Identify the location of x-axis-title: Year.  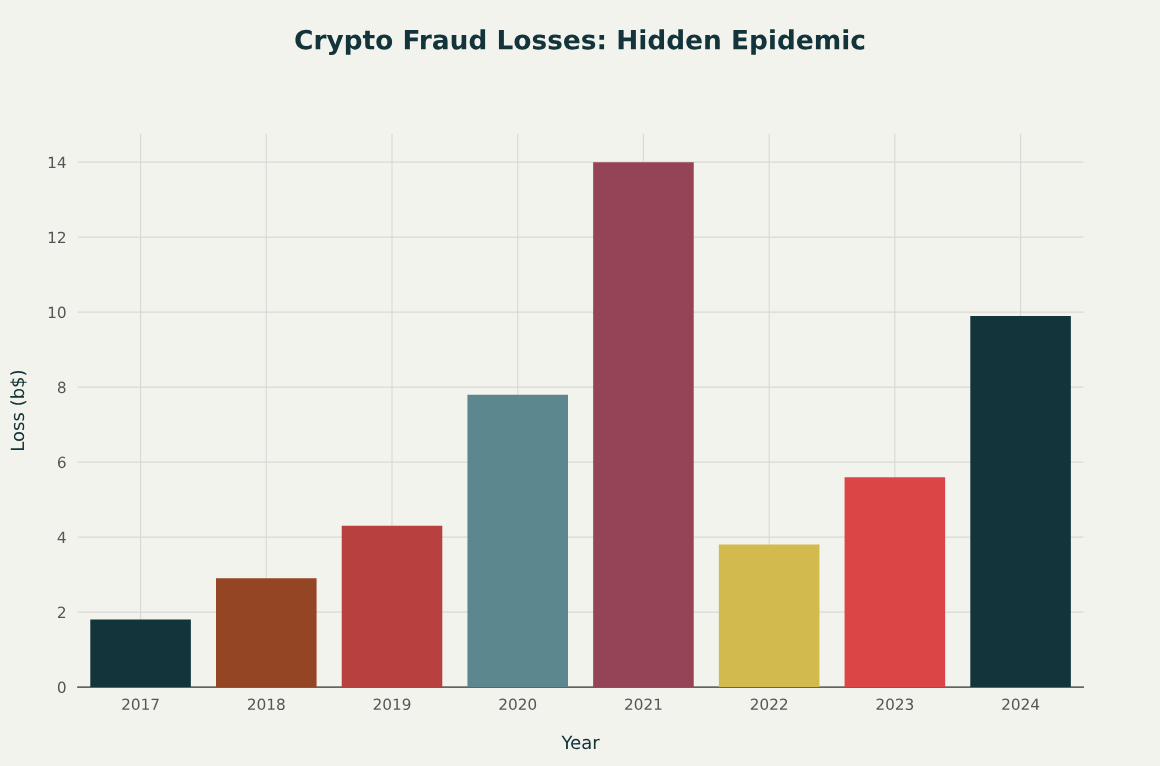
(580, 742).